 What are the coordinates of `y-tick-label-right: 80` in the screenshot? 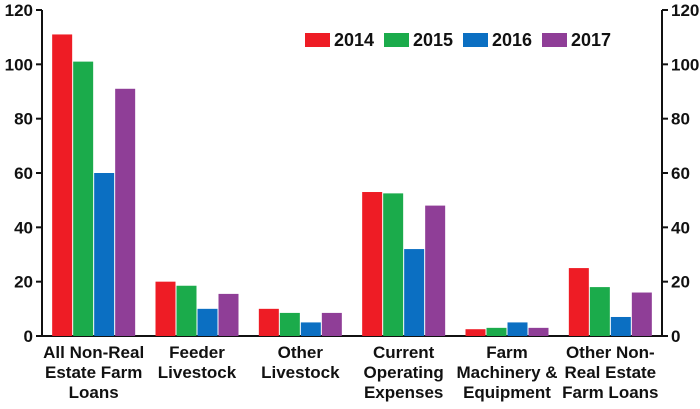 It's located at (680, 119).